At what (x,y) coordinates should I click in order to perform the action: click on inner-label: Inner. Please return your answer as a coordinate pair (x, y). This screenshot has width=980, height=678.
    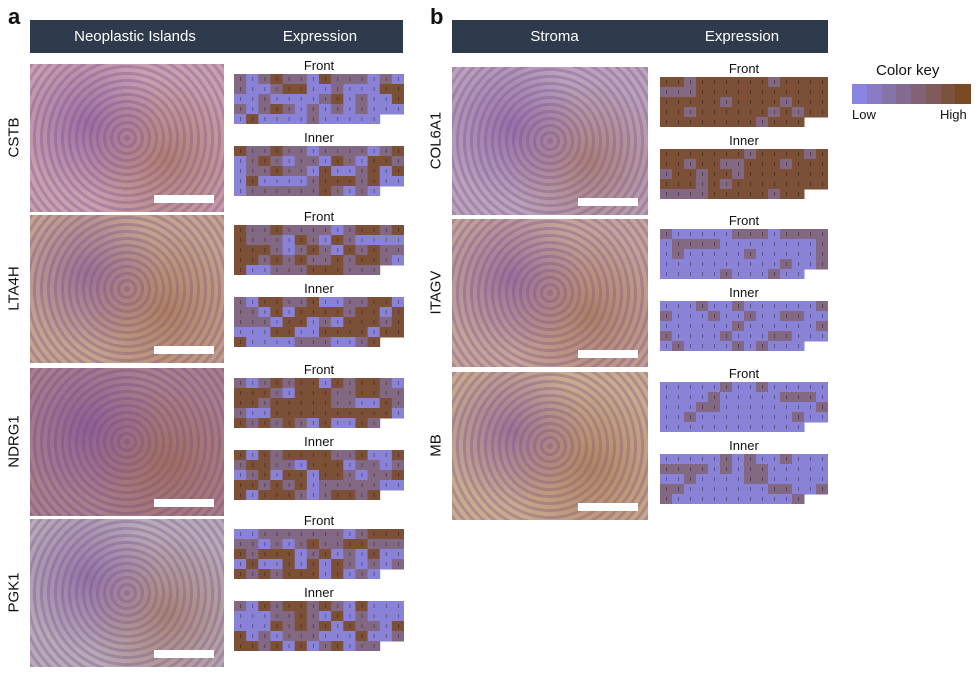
    Looking at the image, I should click on (319, 137).